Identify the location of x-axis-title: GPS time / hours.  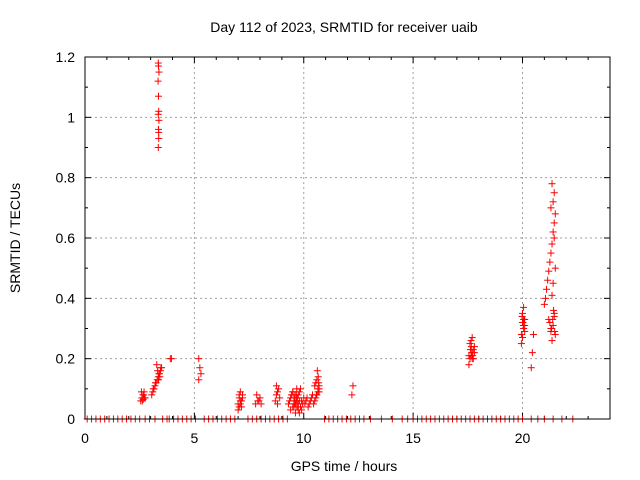
(344, 466).